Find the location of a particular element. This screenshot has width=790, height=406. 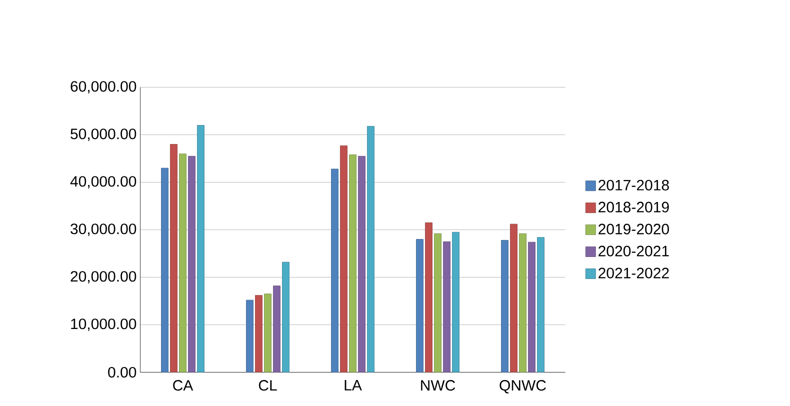

y-tick-label: 0.00 is located at coordinates (122, 372).